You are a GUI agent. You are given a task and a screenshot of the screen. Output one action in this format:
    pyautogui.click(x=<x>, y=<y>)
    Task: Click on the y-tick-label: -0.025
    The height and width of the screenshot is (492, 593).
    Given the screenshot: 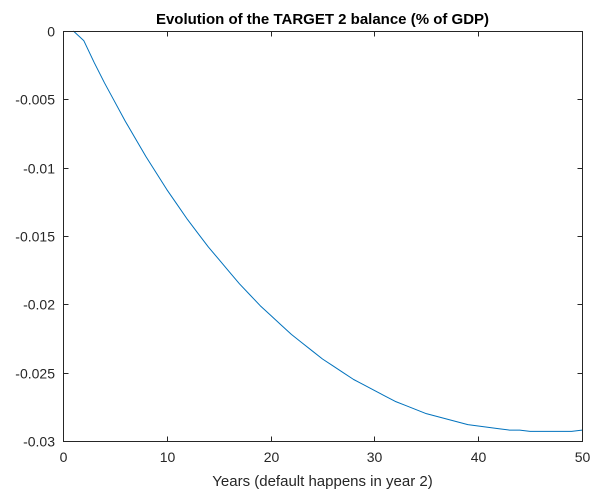 What is the action you would take?
    pyautogui.click(x=35, y=374)
    